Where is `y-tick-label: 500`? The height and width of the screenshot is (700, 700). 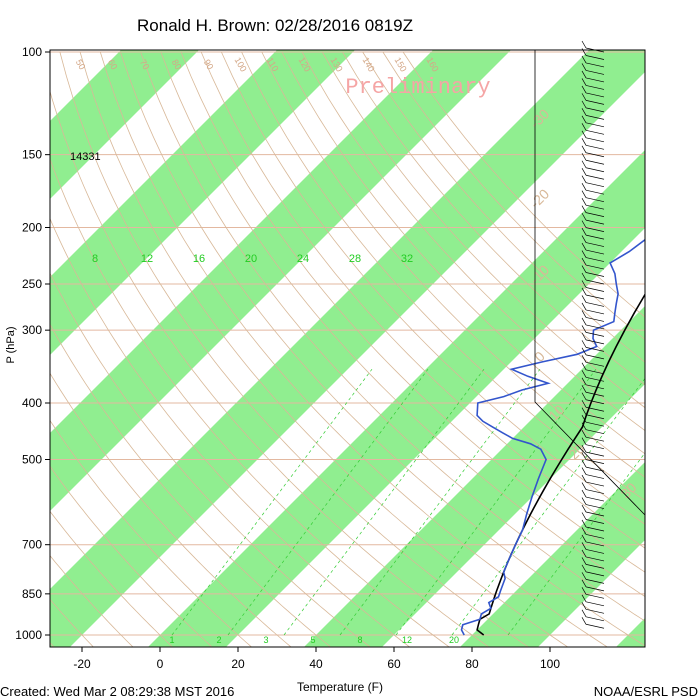
y-tick-label: 500 is located at coordinates (32, 459).